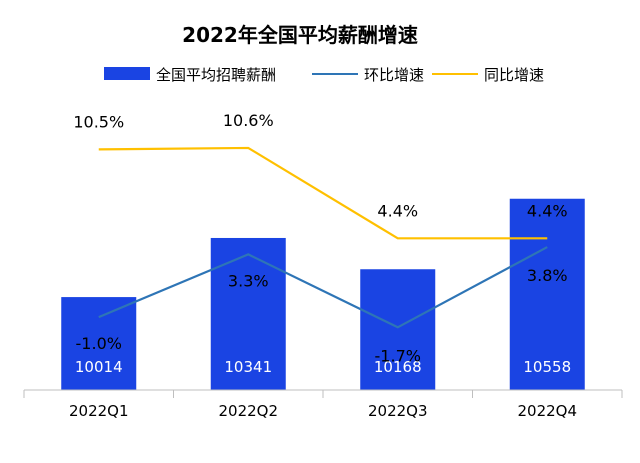 Image resolution: width=640 pixels, height=463 pixels. Describe the element at coordinates (514, 75) in the screenshot. I see `legend-label-yoy: 同比增速` at that location.